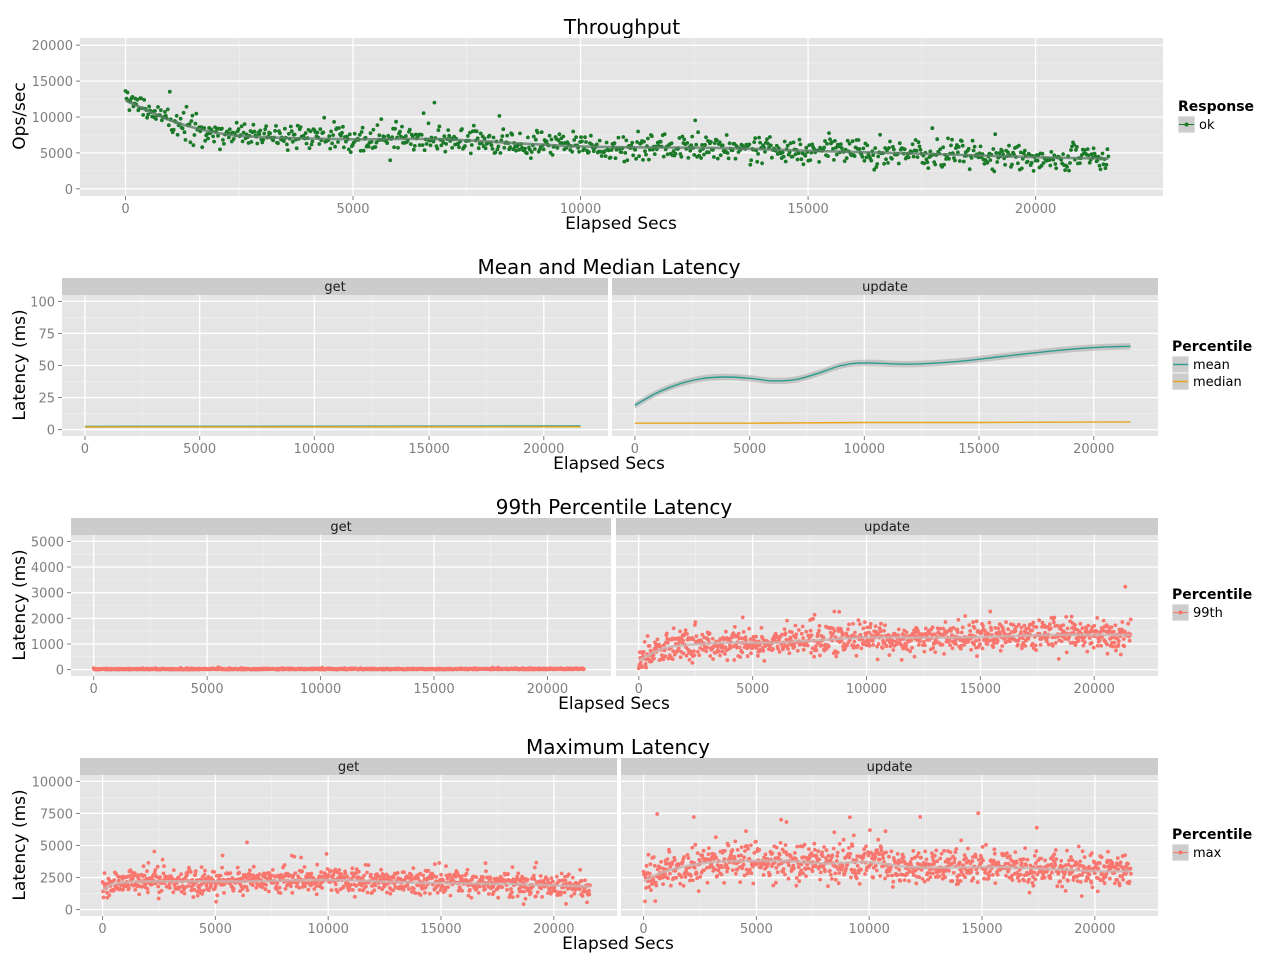 The height and width of the screenshot is (964, 1280). I want to click on legend-key-point, so click(1181, 613).